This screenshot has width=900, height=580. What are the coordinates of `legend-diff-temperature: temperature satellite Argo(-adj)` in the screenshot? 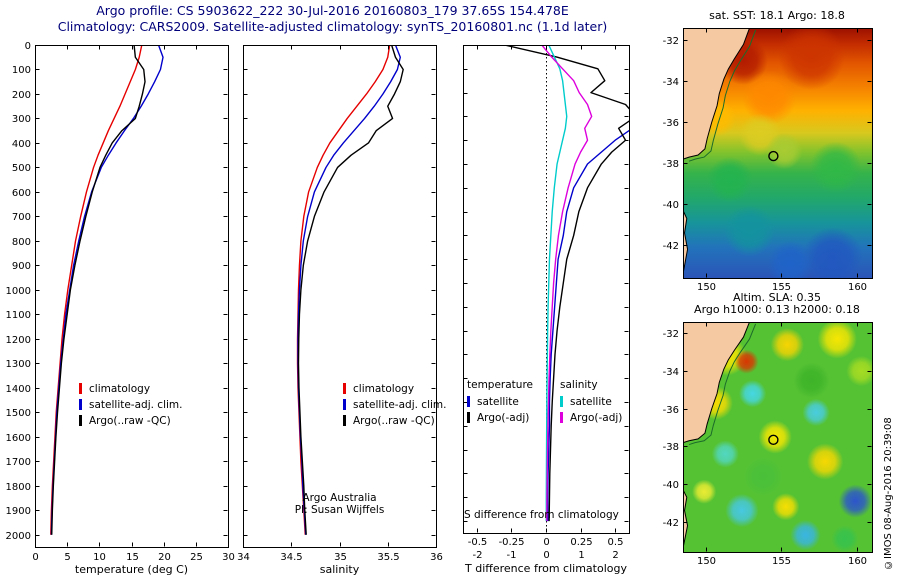 It's located at (500, 402).